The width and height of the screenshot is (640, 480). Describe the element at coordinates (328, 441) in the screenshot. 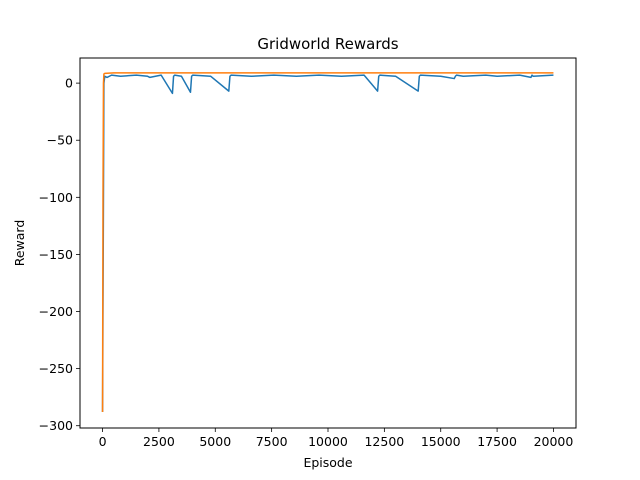

I see `x-tick-label: 10000` at that location.